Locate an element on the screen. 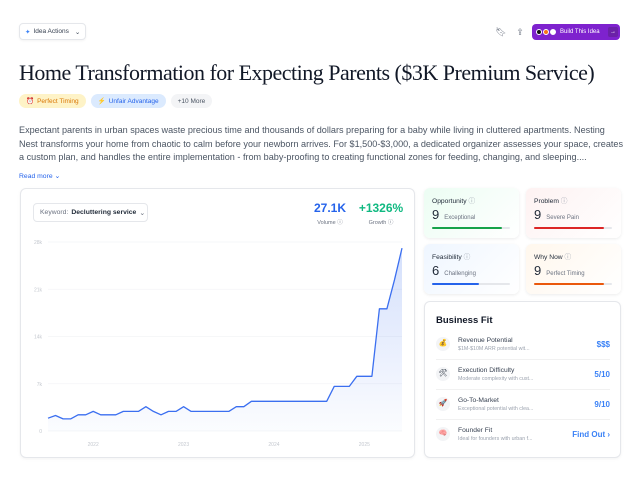  read-more-link: Read more ⌄ is located at coordinates (39, 176).